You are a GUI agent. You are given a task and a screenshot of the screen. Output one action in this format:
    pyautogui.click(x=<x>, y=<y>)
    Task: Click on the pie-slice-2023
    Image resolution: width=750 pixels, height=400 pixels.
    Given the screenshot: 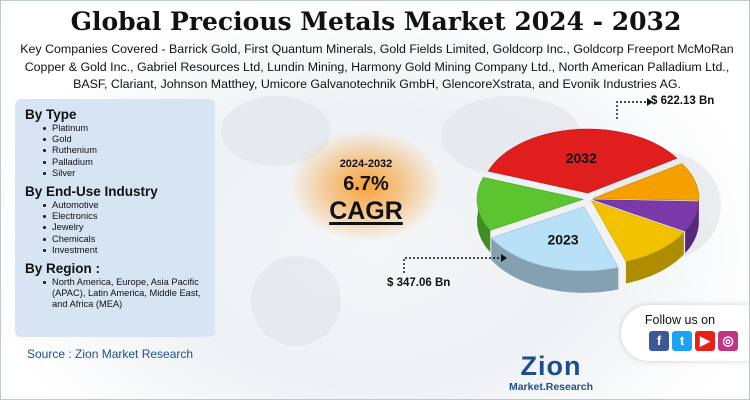 What is the action you would take?
    pyautogui.click(x=554, y=239)
    